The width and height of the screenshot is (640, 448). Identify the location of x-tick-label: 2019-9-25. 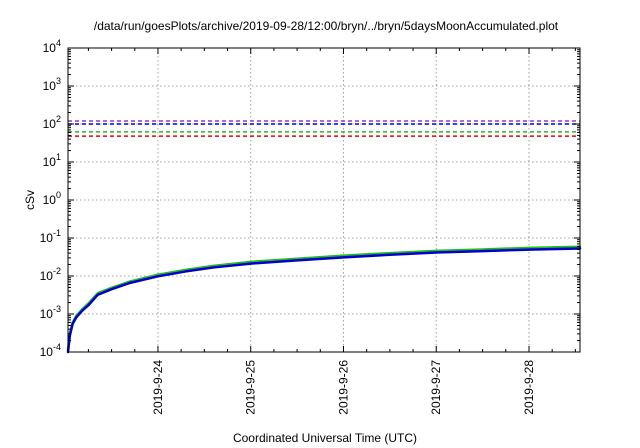
(251, 387).